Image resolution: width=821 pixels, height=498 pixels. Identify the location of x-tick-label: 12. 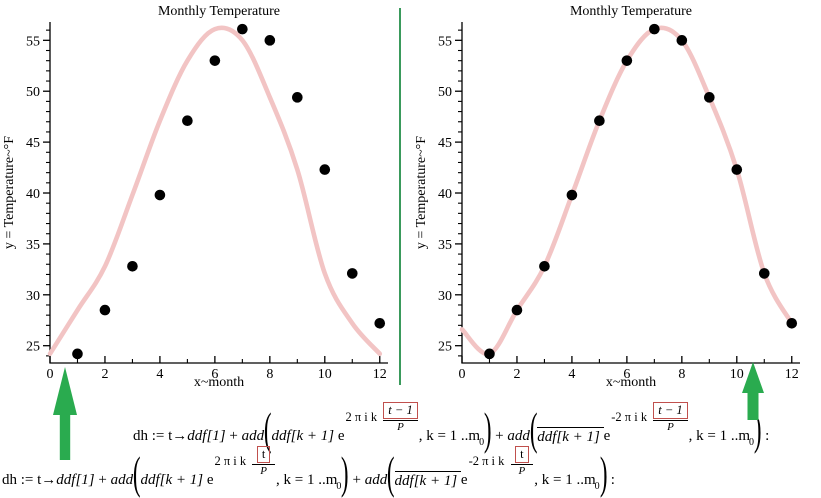
(380, 374).